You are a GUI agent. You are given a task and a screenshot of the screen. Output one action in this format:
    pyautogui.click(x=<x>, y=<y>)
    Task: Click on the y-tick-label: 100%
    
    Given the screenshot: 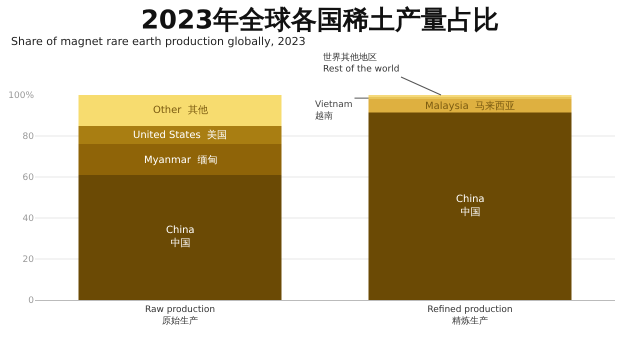 What is the action you would take?
    pyautogui.click(x=21, y=96)
    